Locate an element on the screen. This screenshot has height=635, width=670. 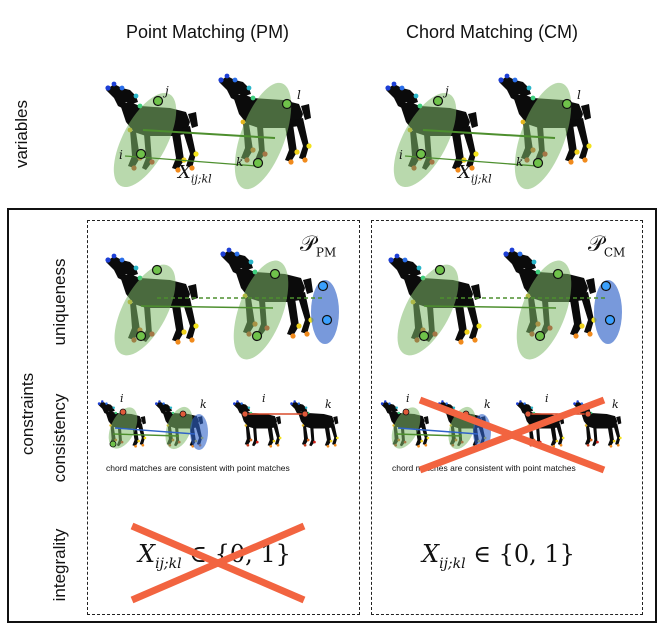
cm-consistency-cross is located at coordinates (512, 435).